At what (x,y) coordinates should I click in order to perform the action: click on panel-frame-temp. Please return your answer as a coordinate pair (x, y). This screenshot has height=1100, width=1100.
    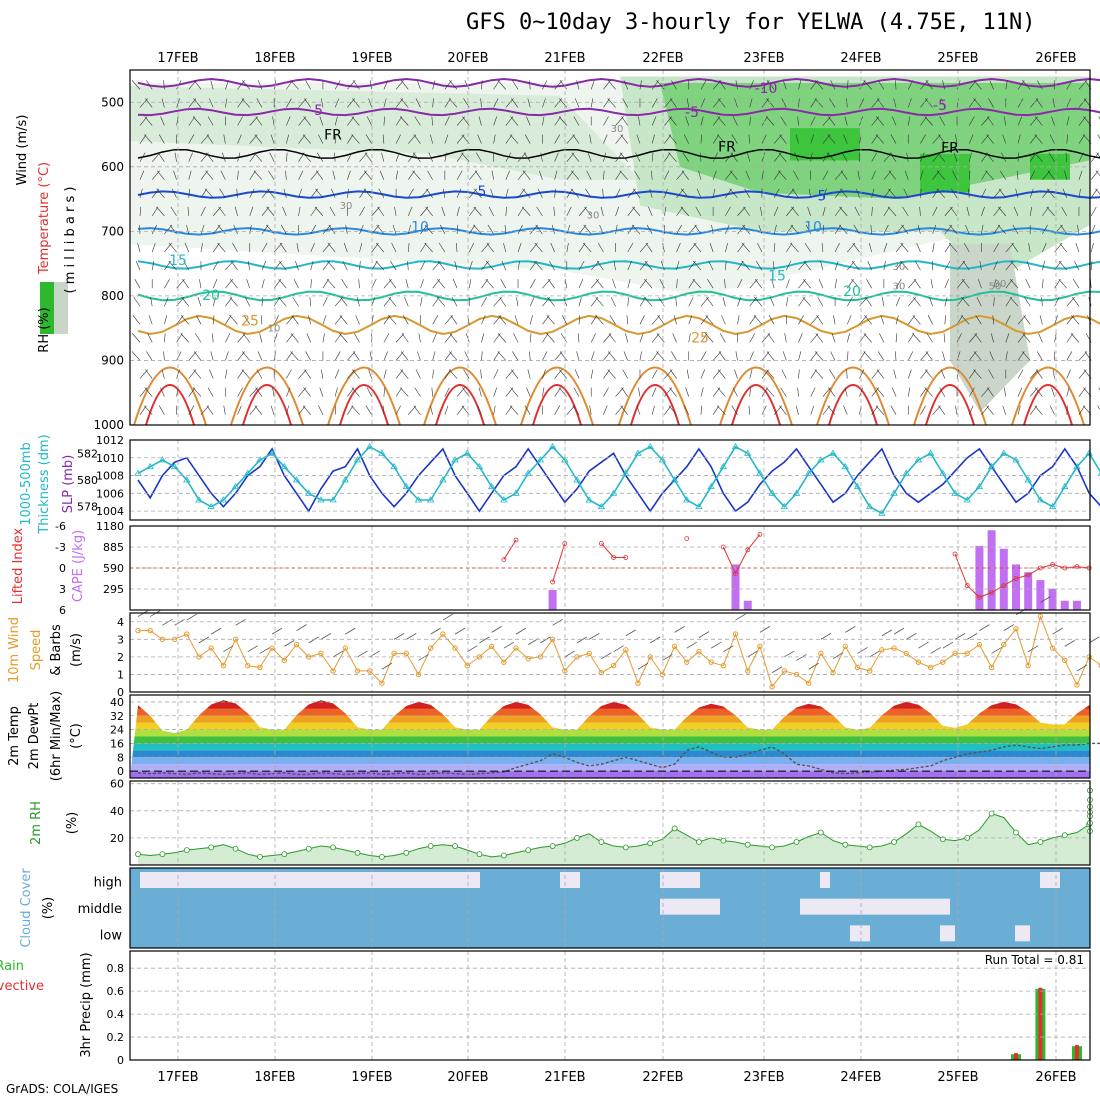
    Looking at the image, I should click on (610, 736).